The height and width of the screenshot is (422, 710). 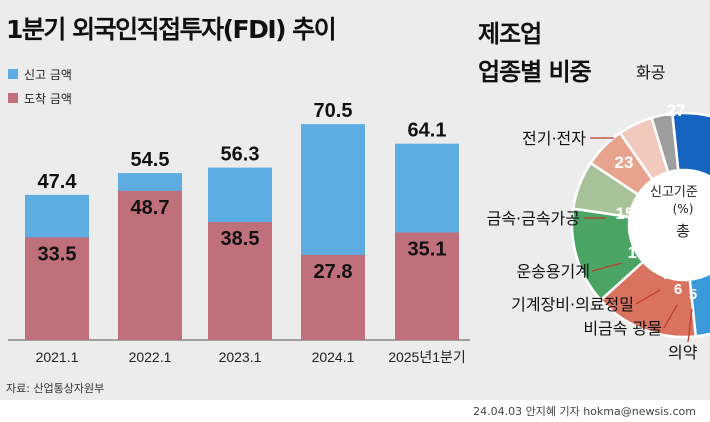 What do you see at coordinates (637, 252) in the screenshot?
I see `donut-value-label: 14` at bounding box center [637, 252].